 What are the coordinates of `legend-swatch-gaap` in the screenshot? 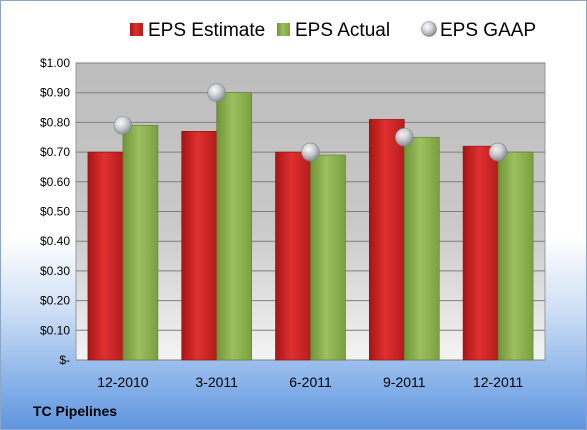 It's located at (429, 29).